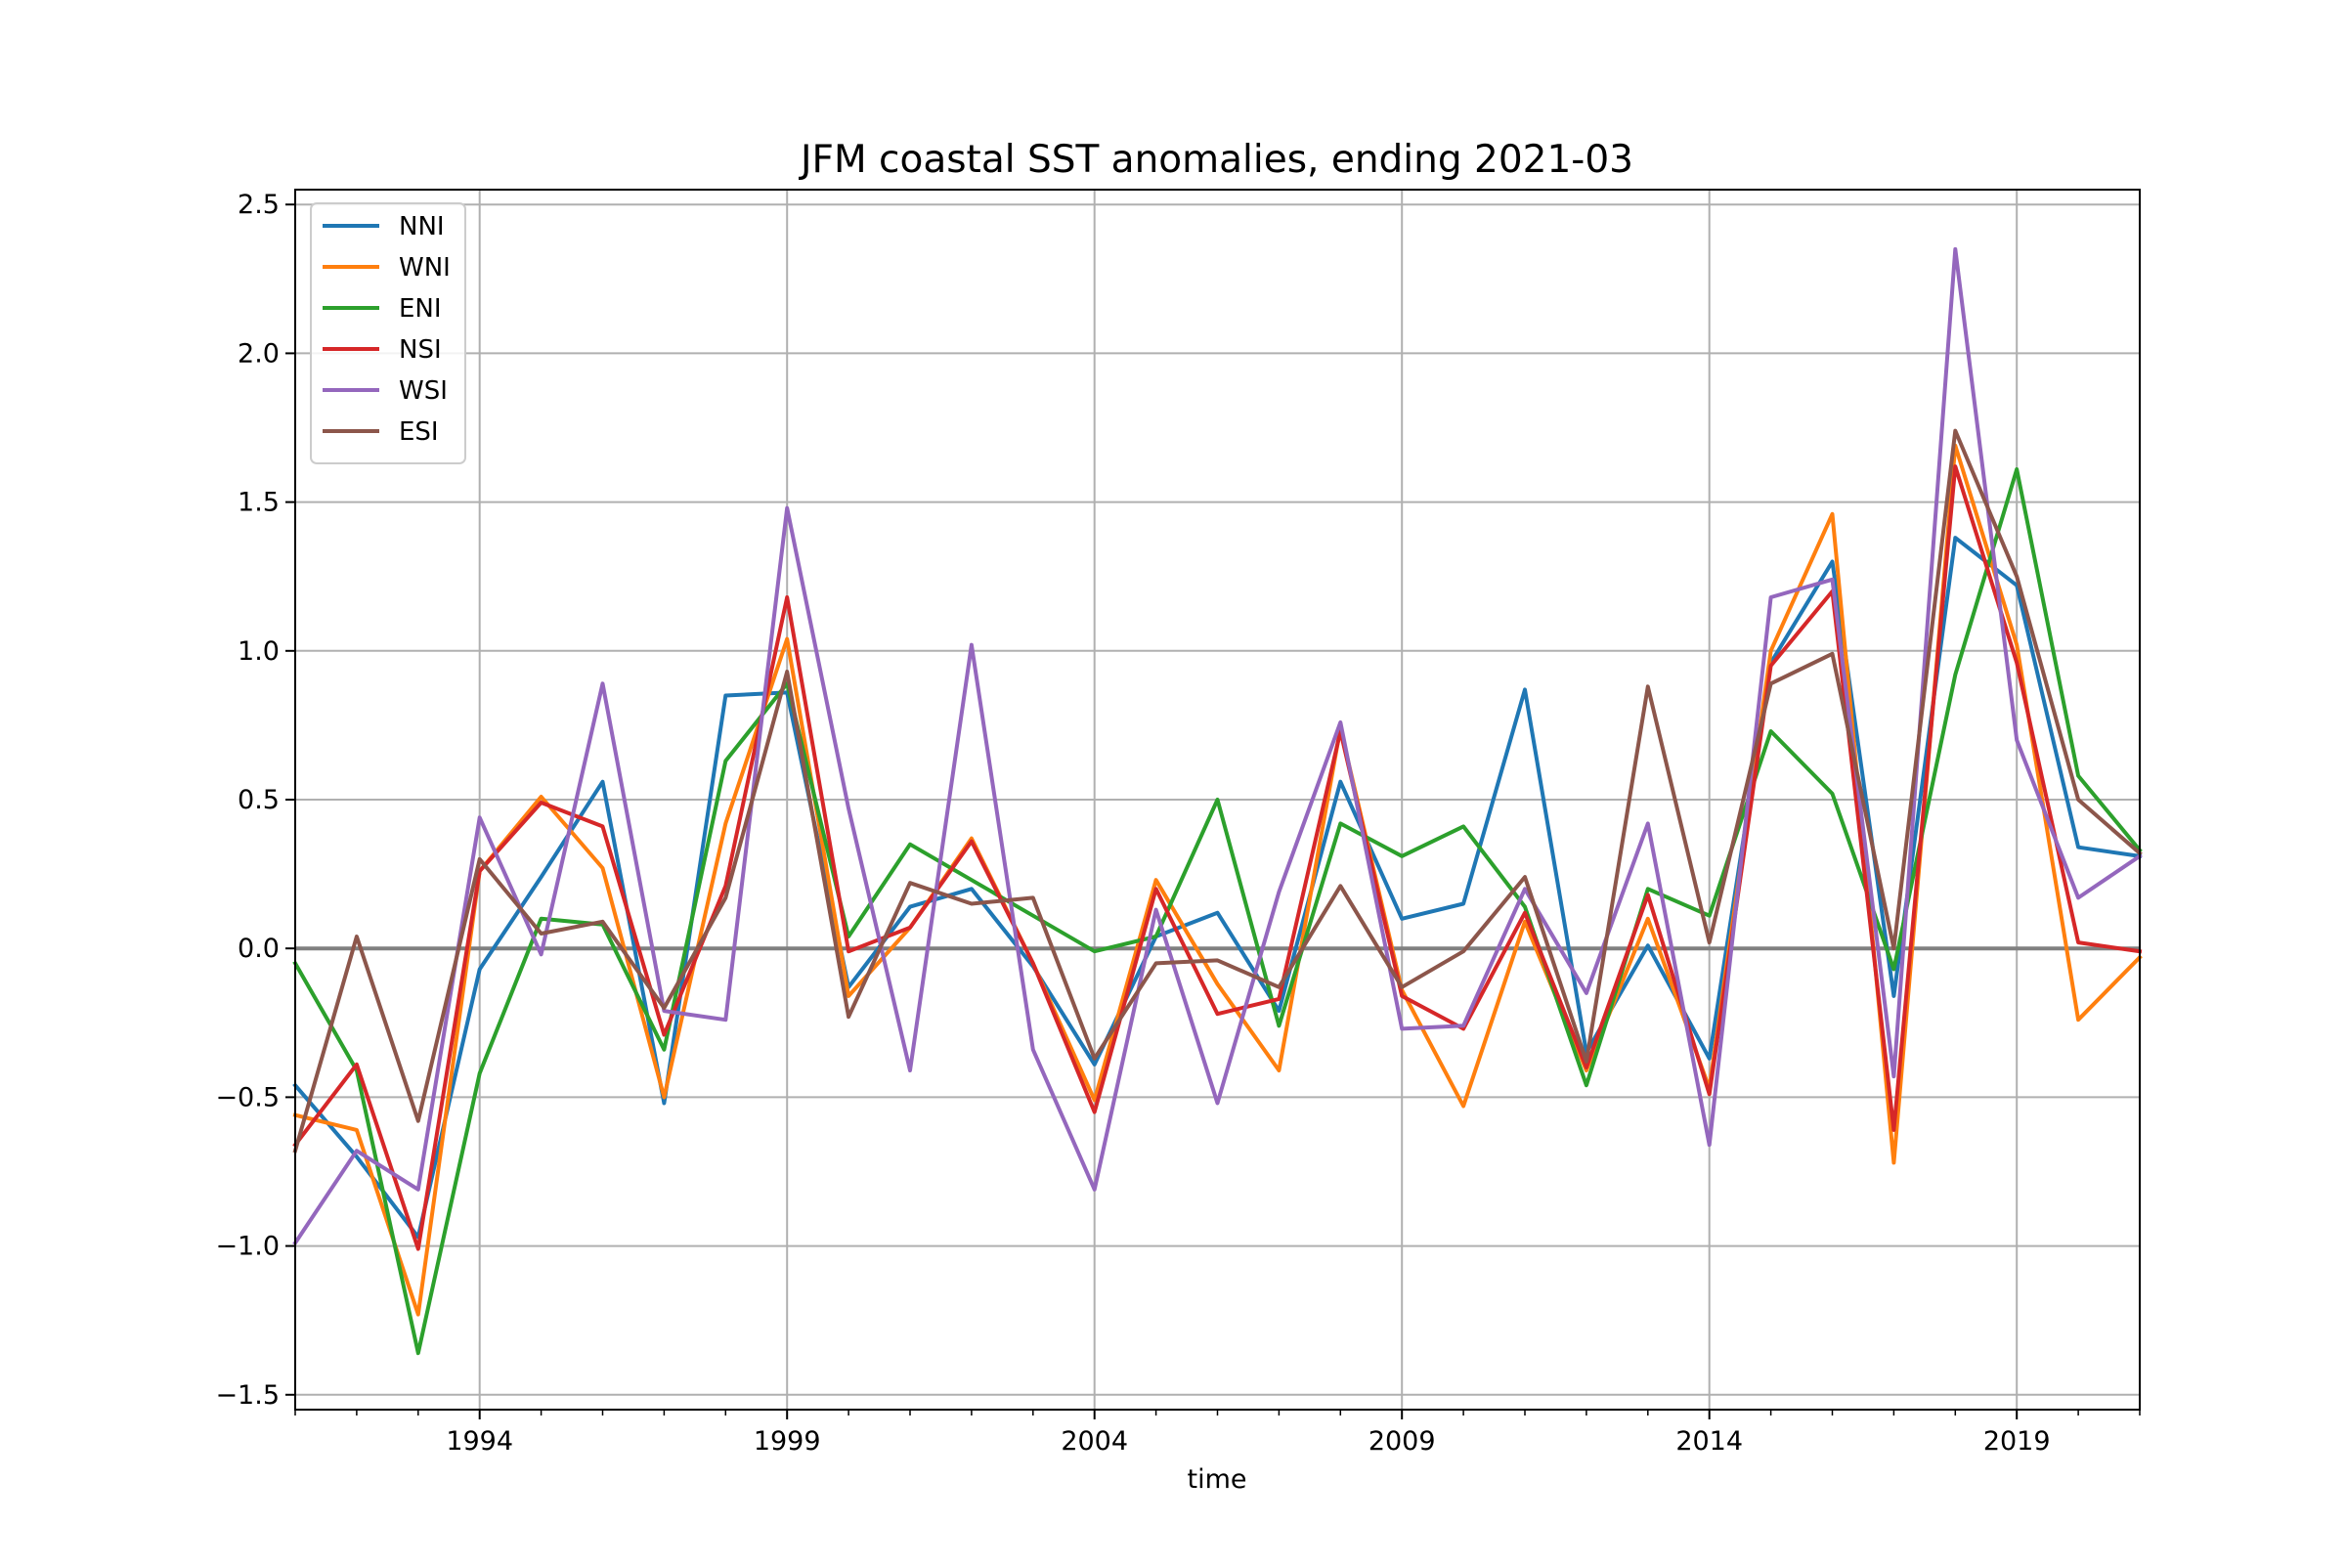 This screenshot has height=1568, width=2346. What do you see at coordinates (480, 1441) in the screenshot?
I see `x-tick-label: 1994` at bounding box center [480, 1441].